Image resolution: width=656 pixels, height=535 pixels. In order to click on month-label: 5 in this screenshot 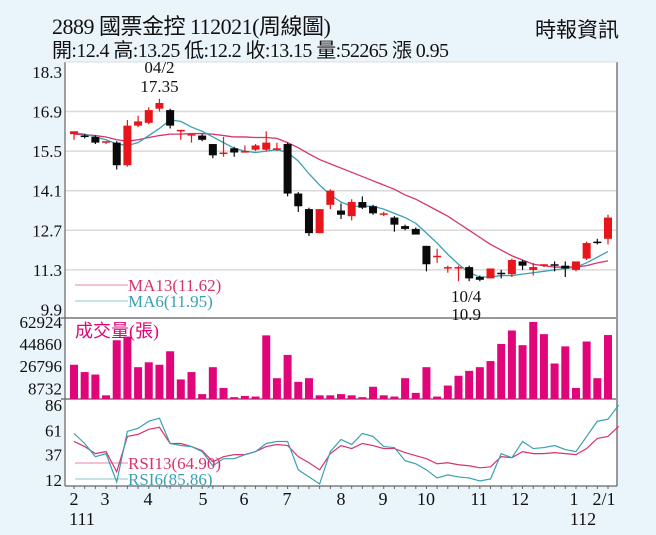, I will do `click(203, 499)`.